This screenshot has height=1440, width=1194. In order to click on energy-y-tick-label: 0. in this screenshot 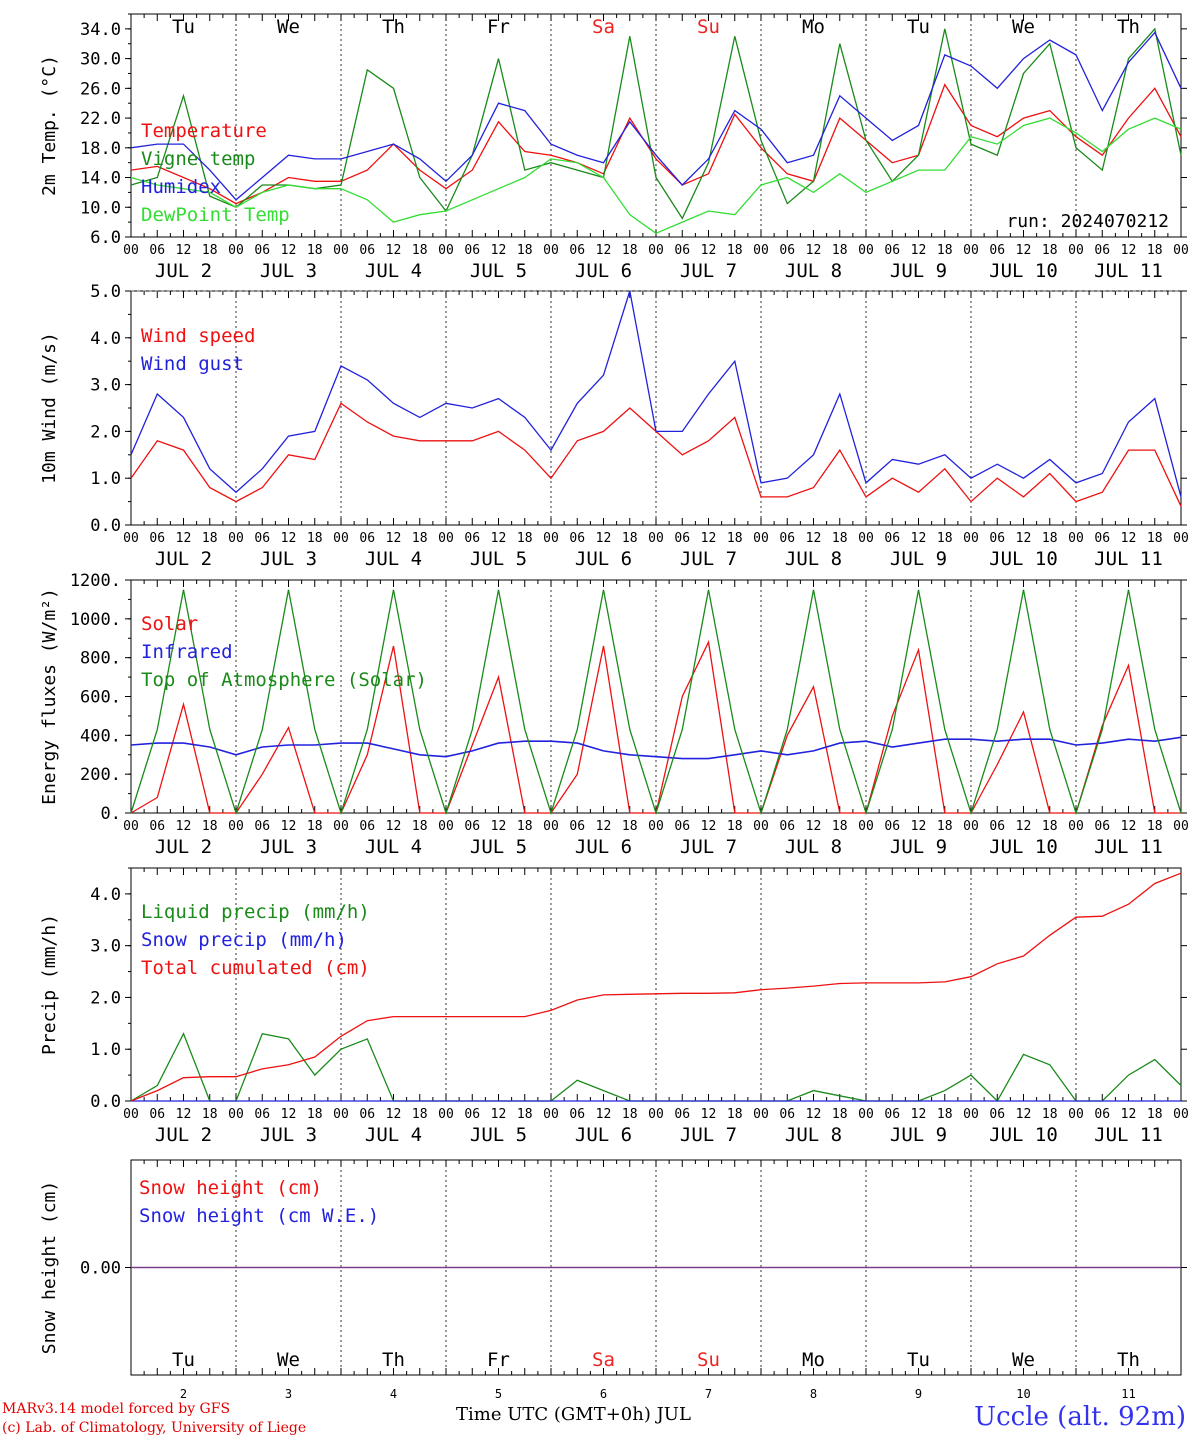, I will do `click(111, 814)`.